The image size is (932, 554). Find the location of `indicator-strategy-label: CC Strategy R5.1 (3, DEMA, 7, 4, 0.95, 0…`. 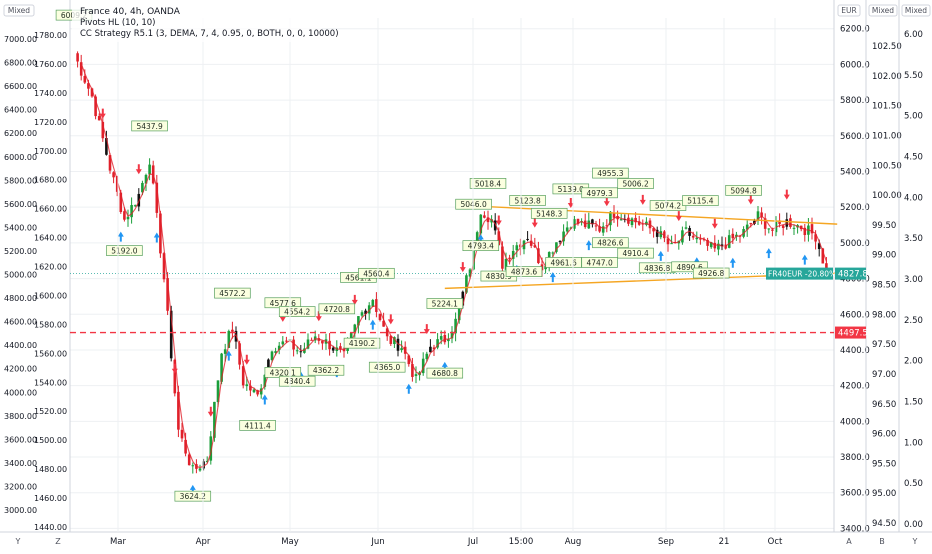

indicator-strategy-label: CC Strategy R5.1 (3, DEMA, 7, 4, 0.95, 0… is located at coordinates (209, 34).